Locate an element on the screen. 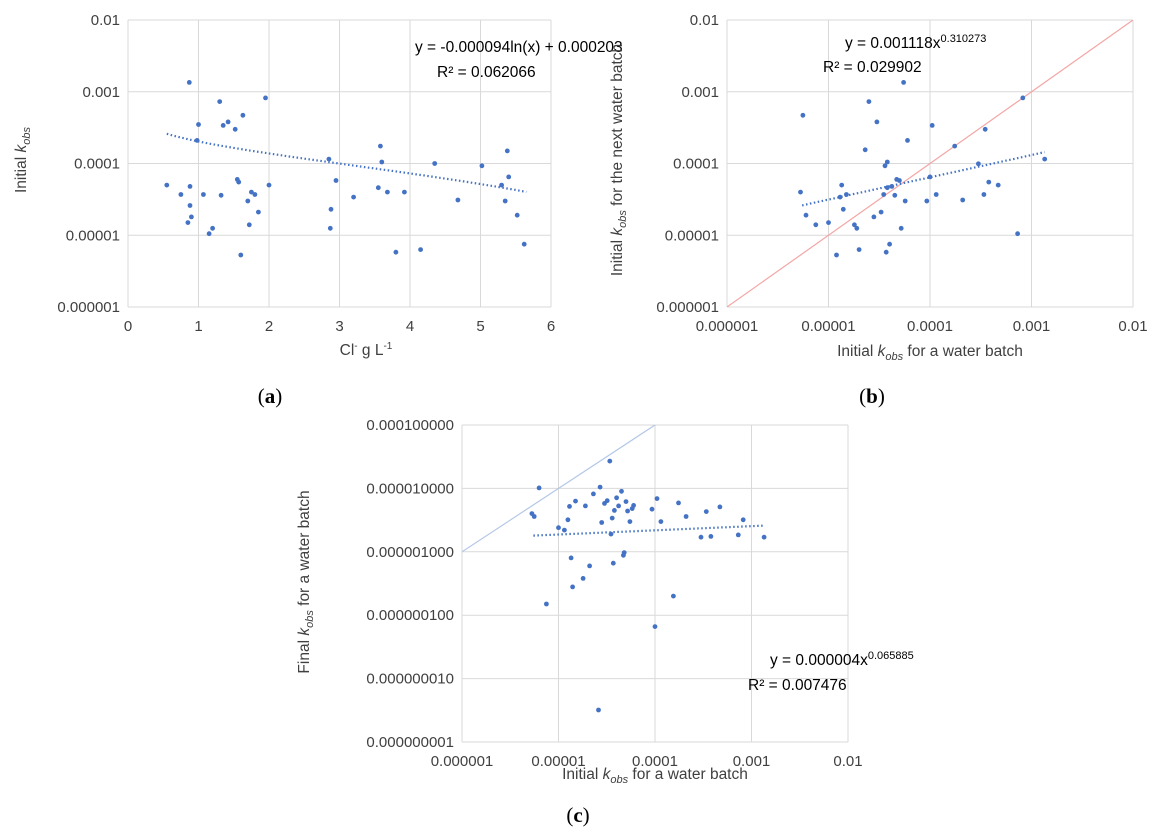  r-squared-label: R² = 0.062066 is located at coordinates (486, 72).